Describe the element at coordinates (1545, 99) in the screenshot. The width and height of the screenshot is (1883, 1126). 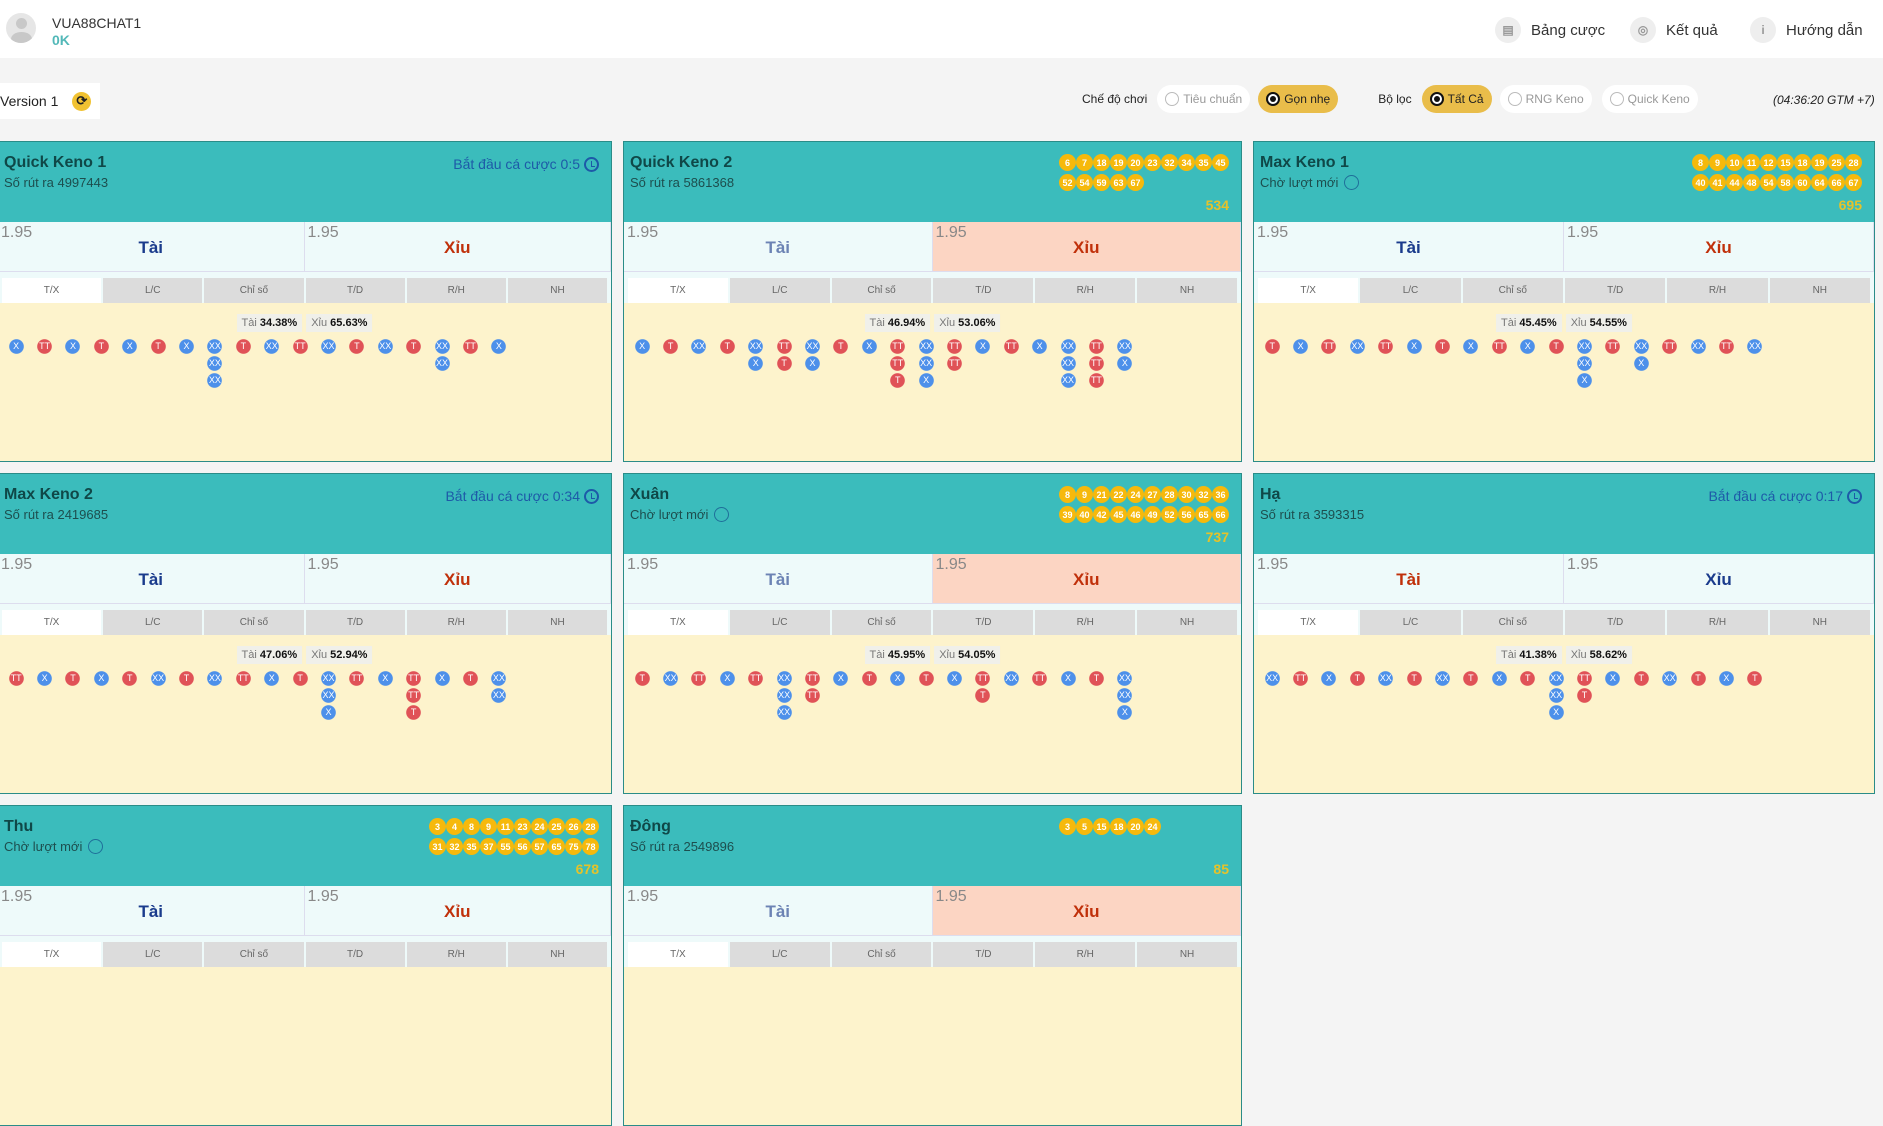
I see `filter-rng-radio: RNG Keno` at that location.